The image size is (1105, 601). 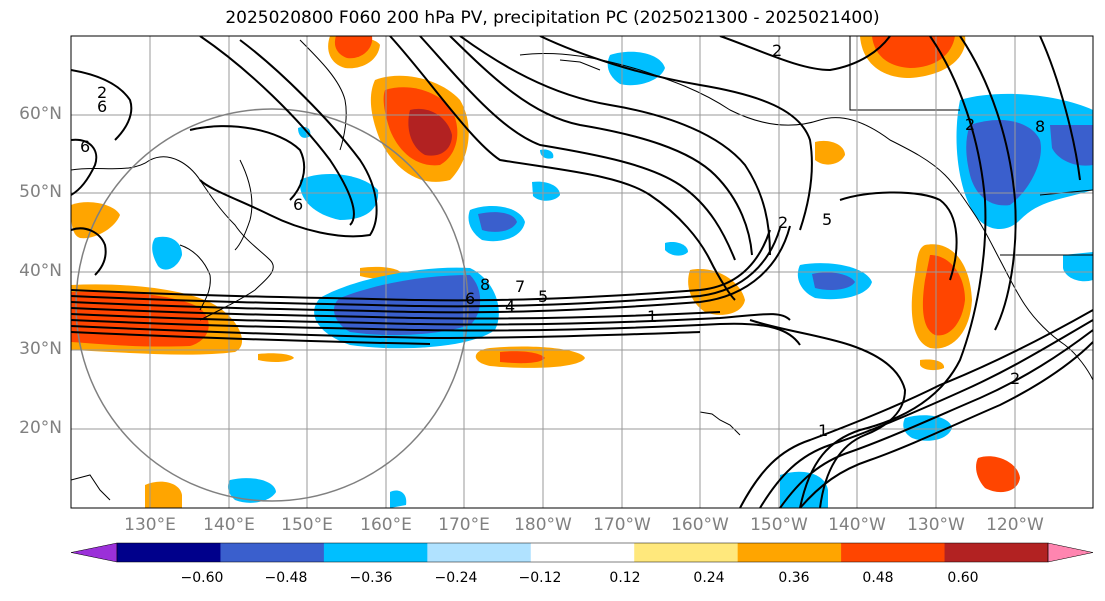 I want to click on colorbar-tick-label: −0.48, so click(x=286, y=578).